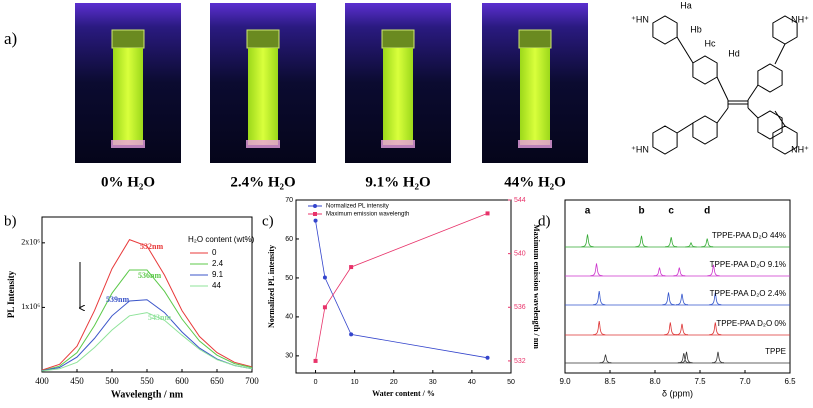  I want to click on legend-label: Normalized PL intensity, so click(357, 207).